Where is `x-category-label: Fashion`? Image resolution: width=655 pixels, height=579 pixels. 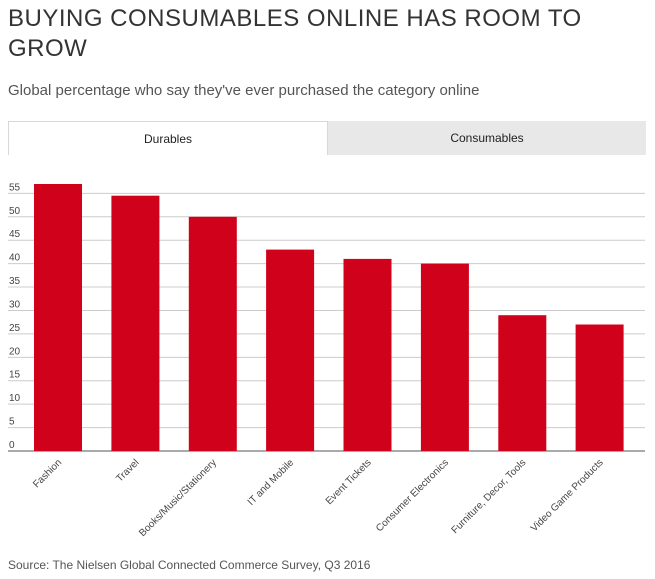
x-category-label: Fashion is located at coordinates (47, 473).